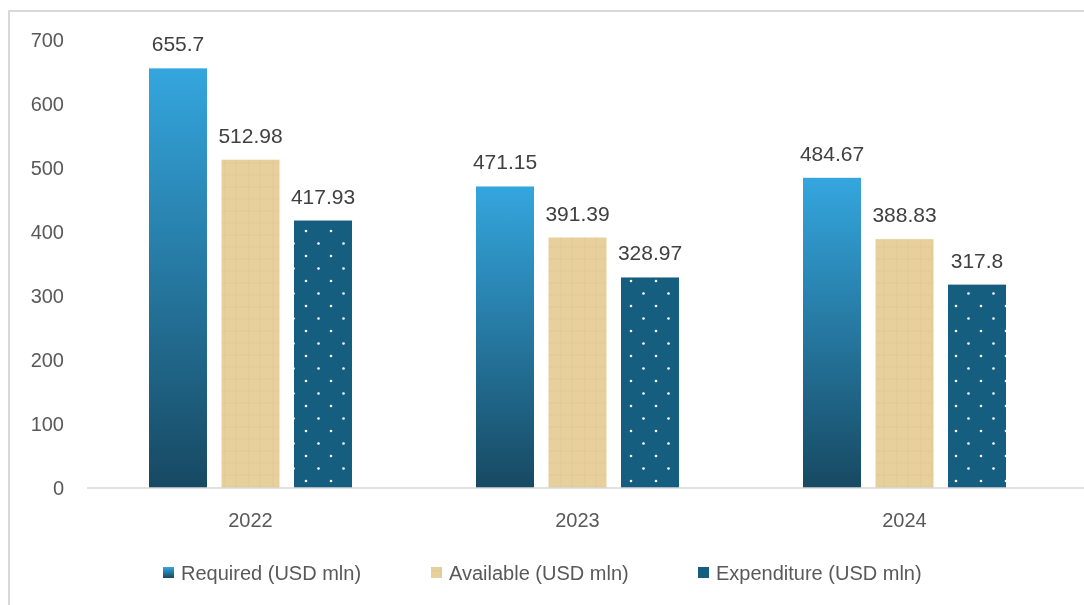 The image size is (1084, 605). Describe the element at coordinates (58, 488) in the screenshot. I see `y-tick-label: 0` at that location.